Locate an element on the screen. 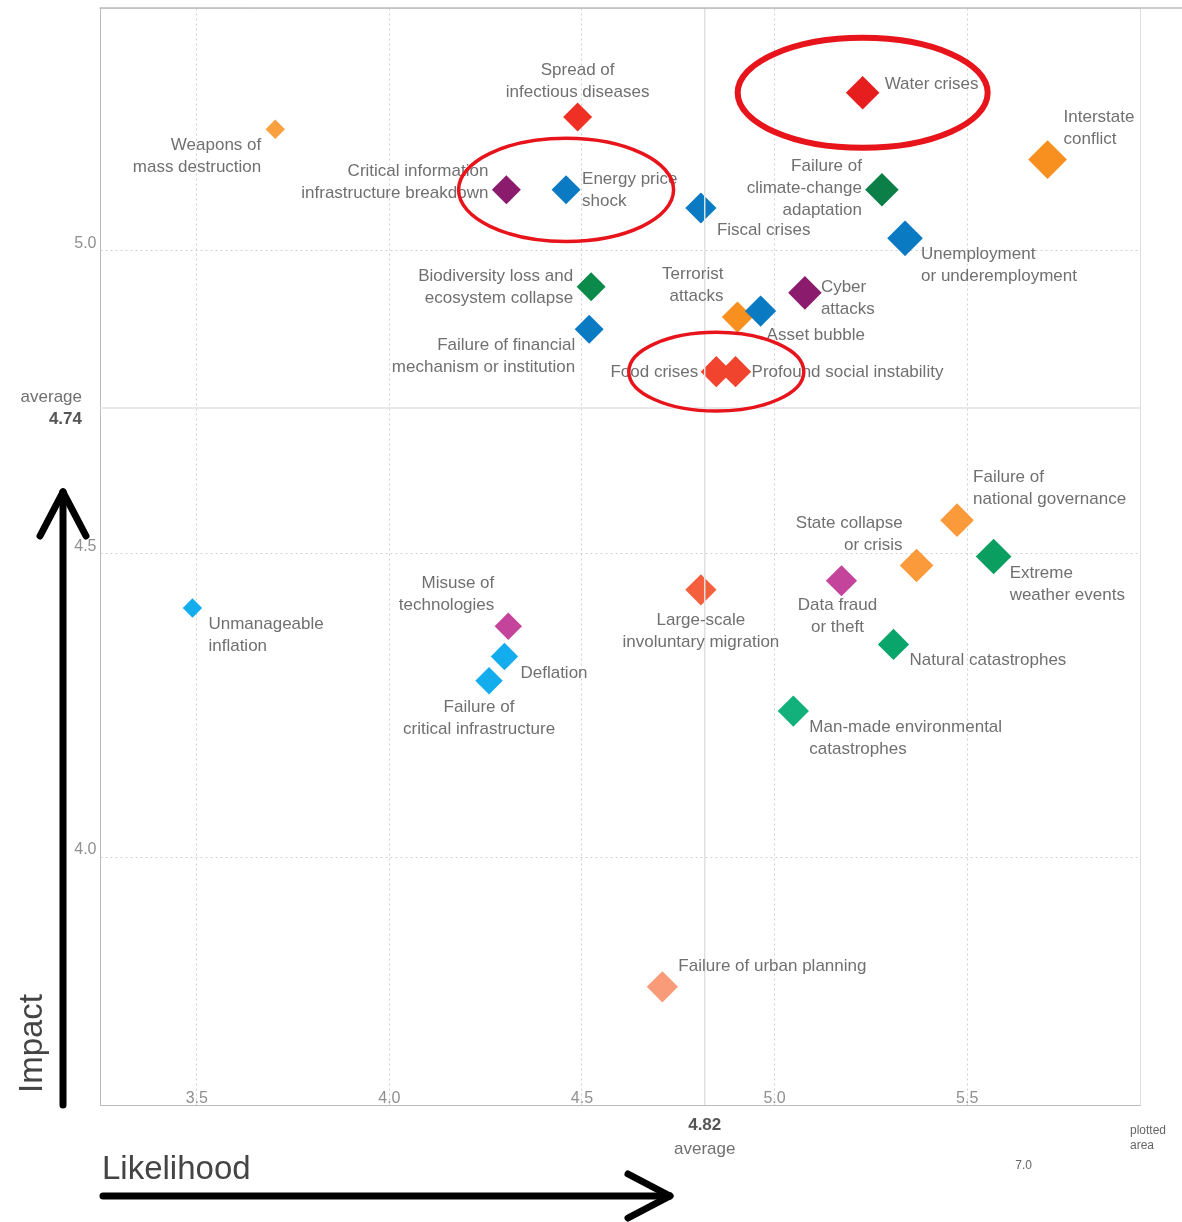 The width and height of the screenshot is (1182, 1222). series-label: Spread of infectious diseases is located at coordinates (577, 81).